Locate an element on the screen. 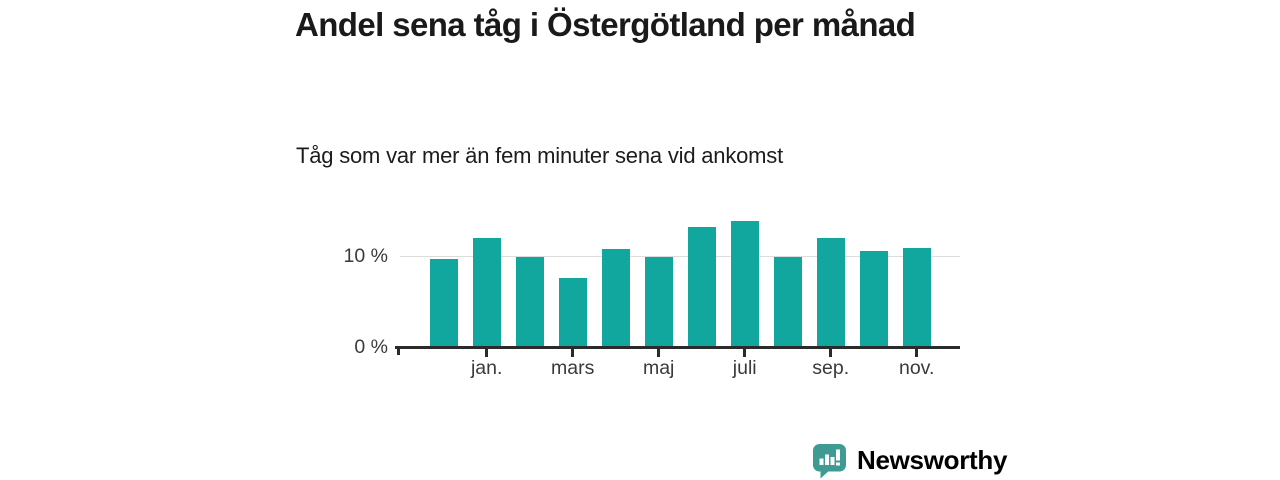 This screenshot has height=480, width=1280. bar-sep. is located at coordinates (830, 293).